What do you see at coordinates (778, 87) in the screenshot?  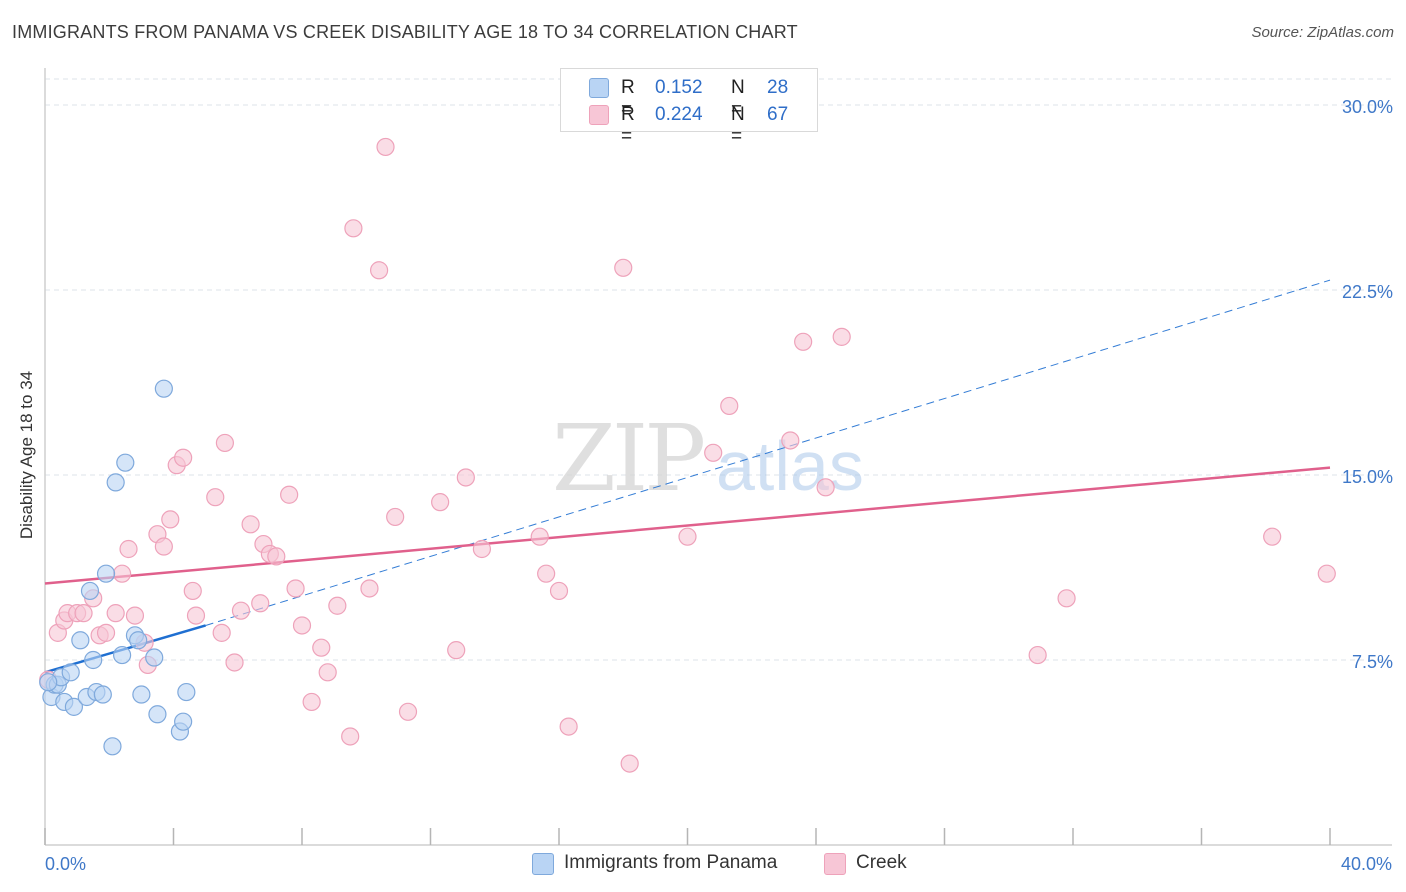 I see `legend-n-value: 28` at bounding box center [778, 87].